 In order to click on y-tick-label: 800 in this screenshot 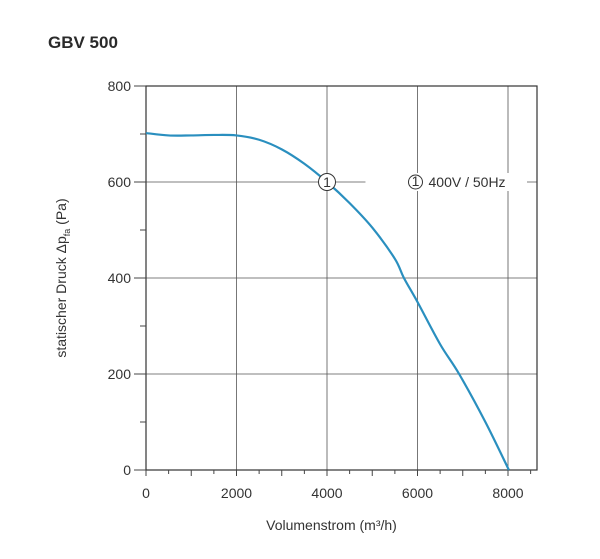, I will do `click(120, 86)`.